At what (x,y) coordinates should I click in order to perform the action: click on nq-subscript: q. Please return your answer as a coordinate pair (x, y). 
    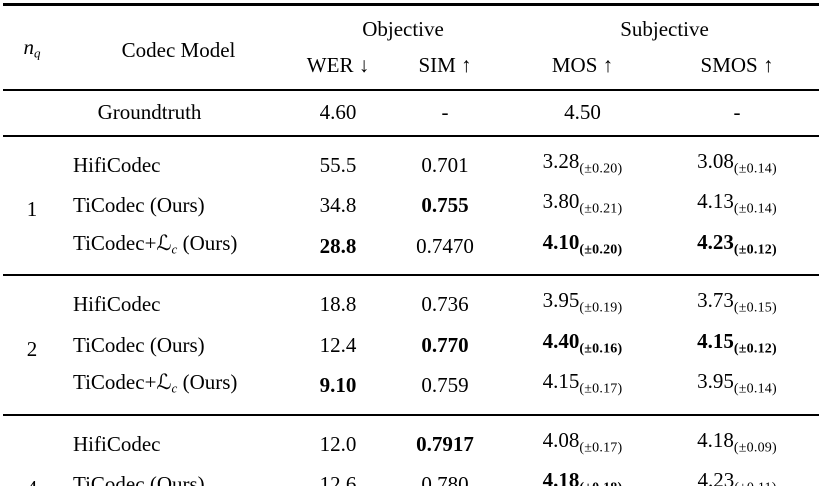
    Looking at the image, I should click on (37, 53).